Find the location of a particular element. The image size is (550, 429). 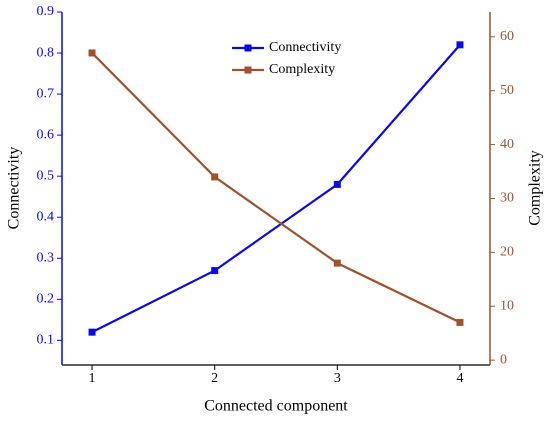

y-tick-label: 0.4 is located at coordinates (46, 216).